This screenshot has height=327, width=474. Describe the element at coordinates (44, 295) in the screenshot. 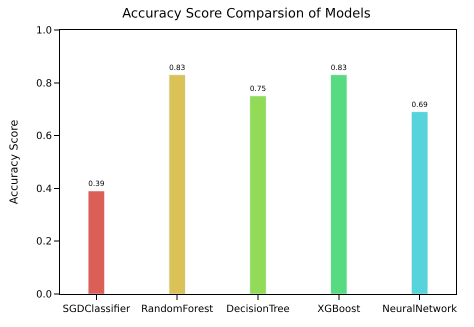

I see `y-tick-label: 0.0` at that location.